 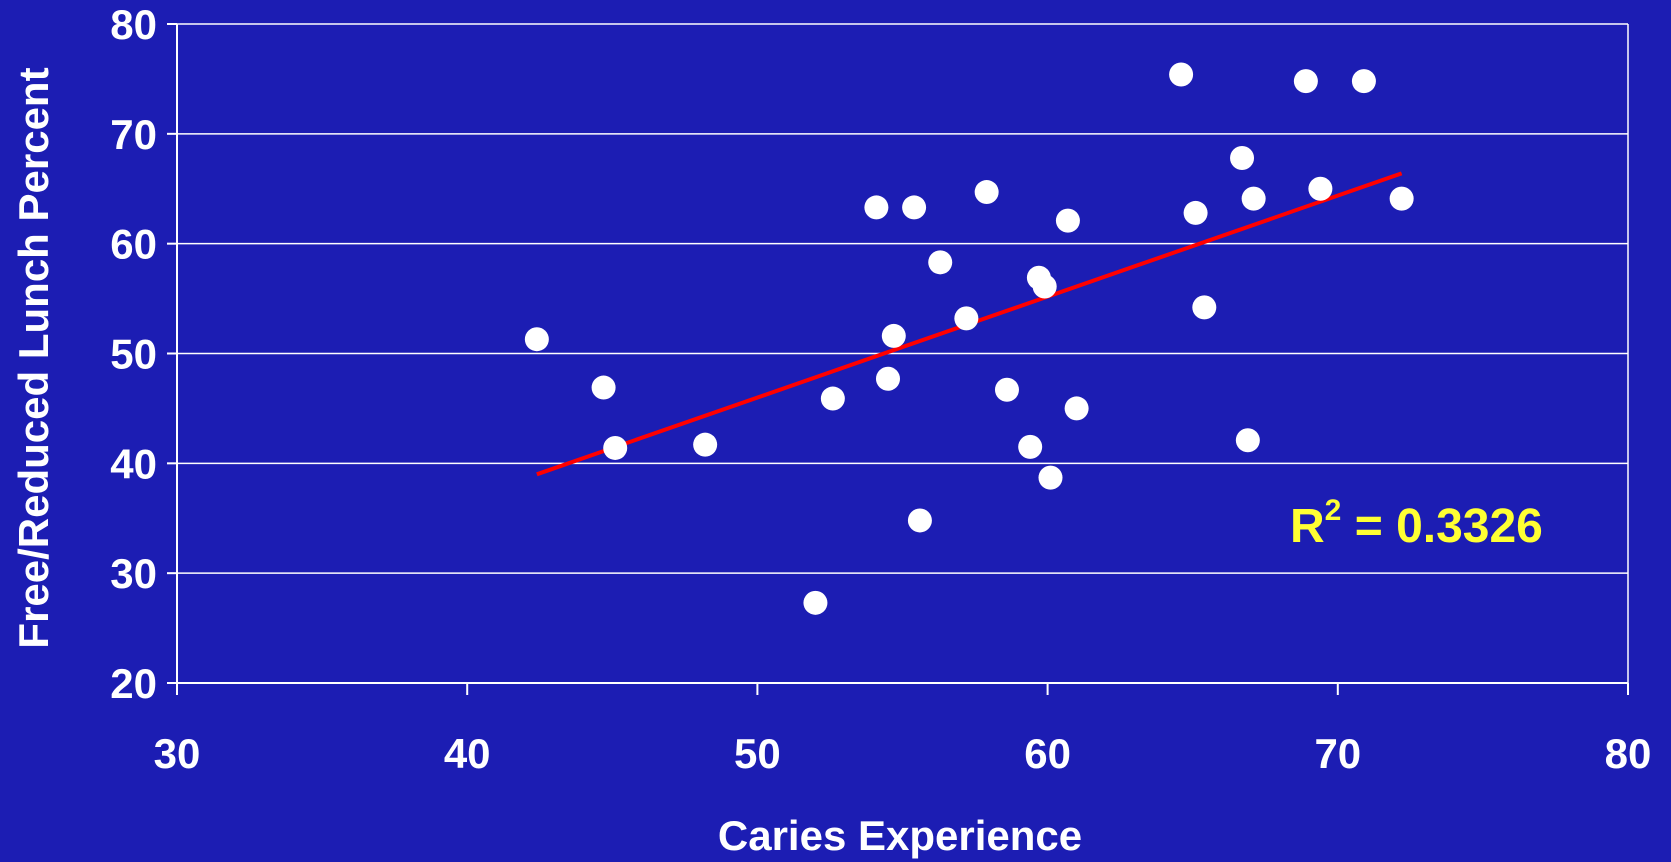 I want to click on r-squared-annotation: R2 = 0.3326, so click(x=1416, y=523).